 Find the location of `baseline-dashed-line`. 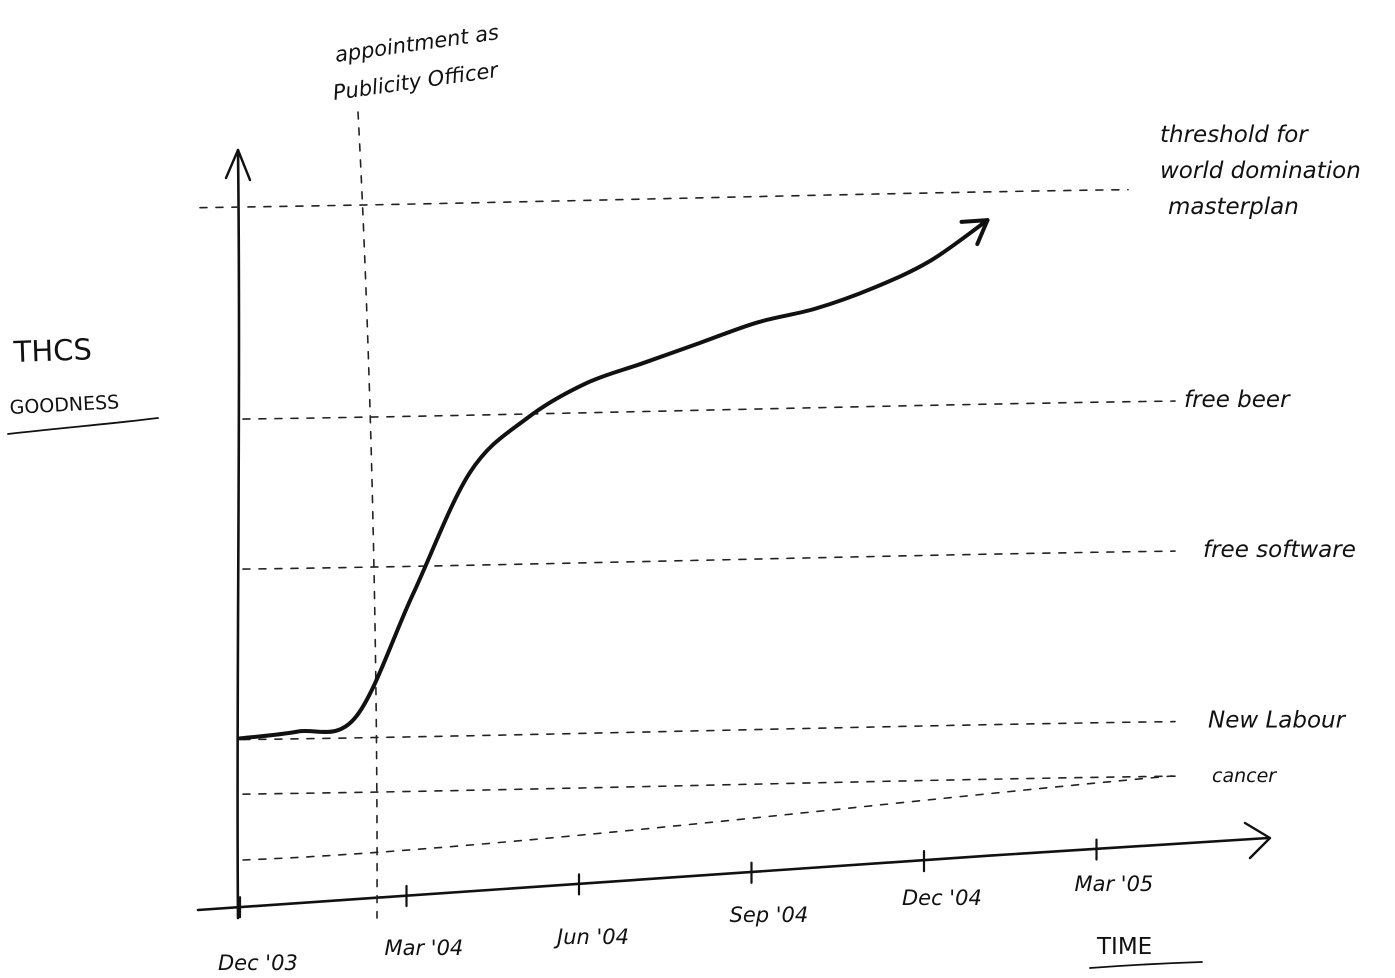

baseline-dashed-line is located at coordinates (707, 818).